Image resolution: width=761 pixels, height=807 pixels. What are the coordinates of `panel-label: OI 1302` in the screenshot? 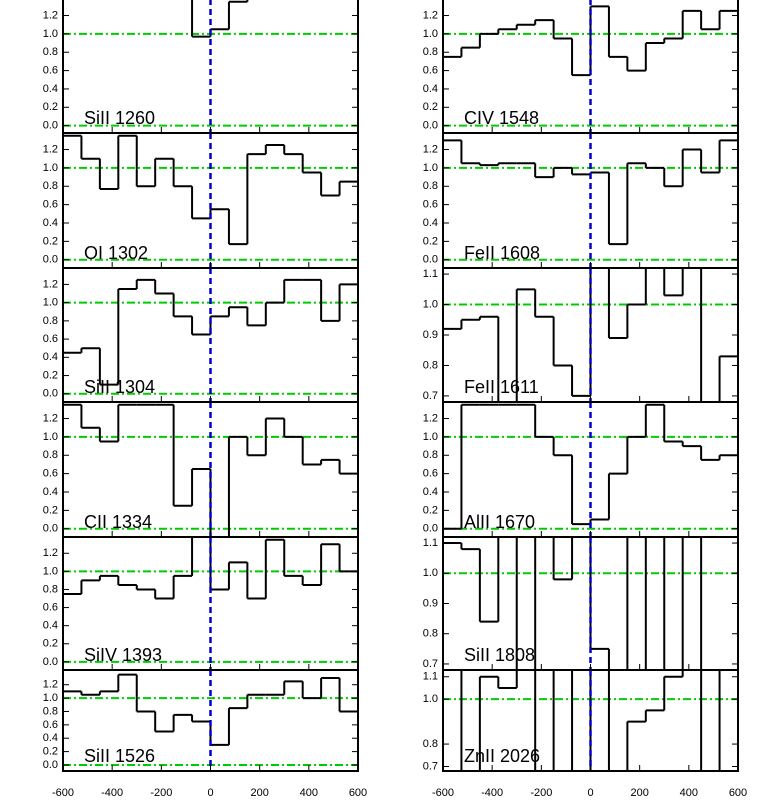 It's located at (116, 253).